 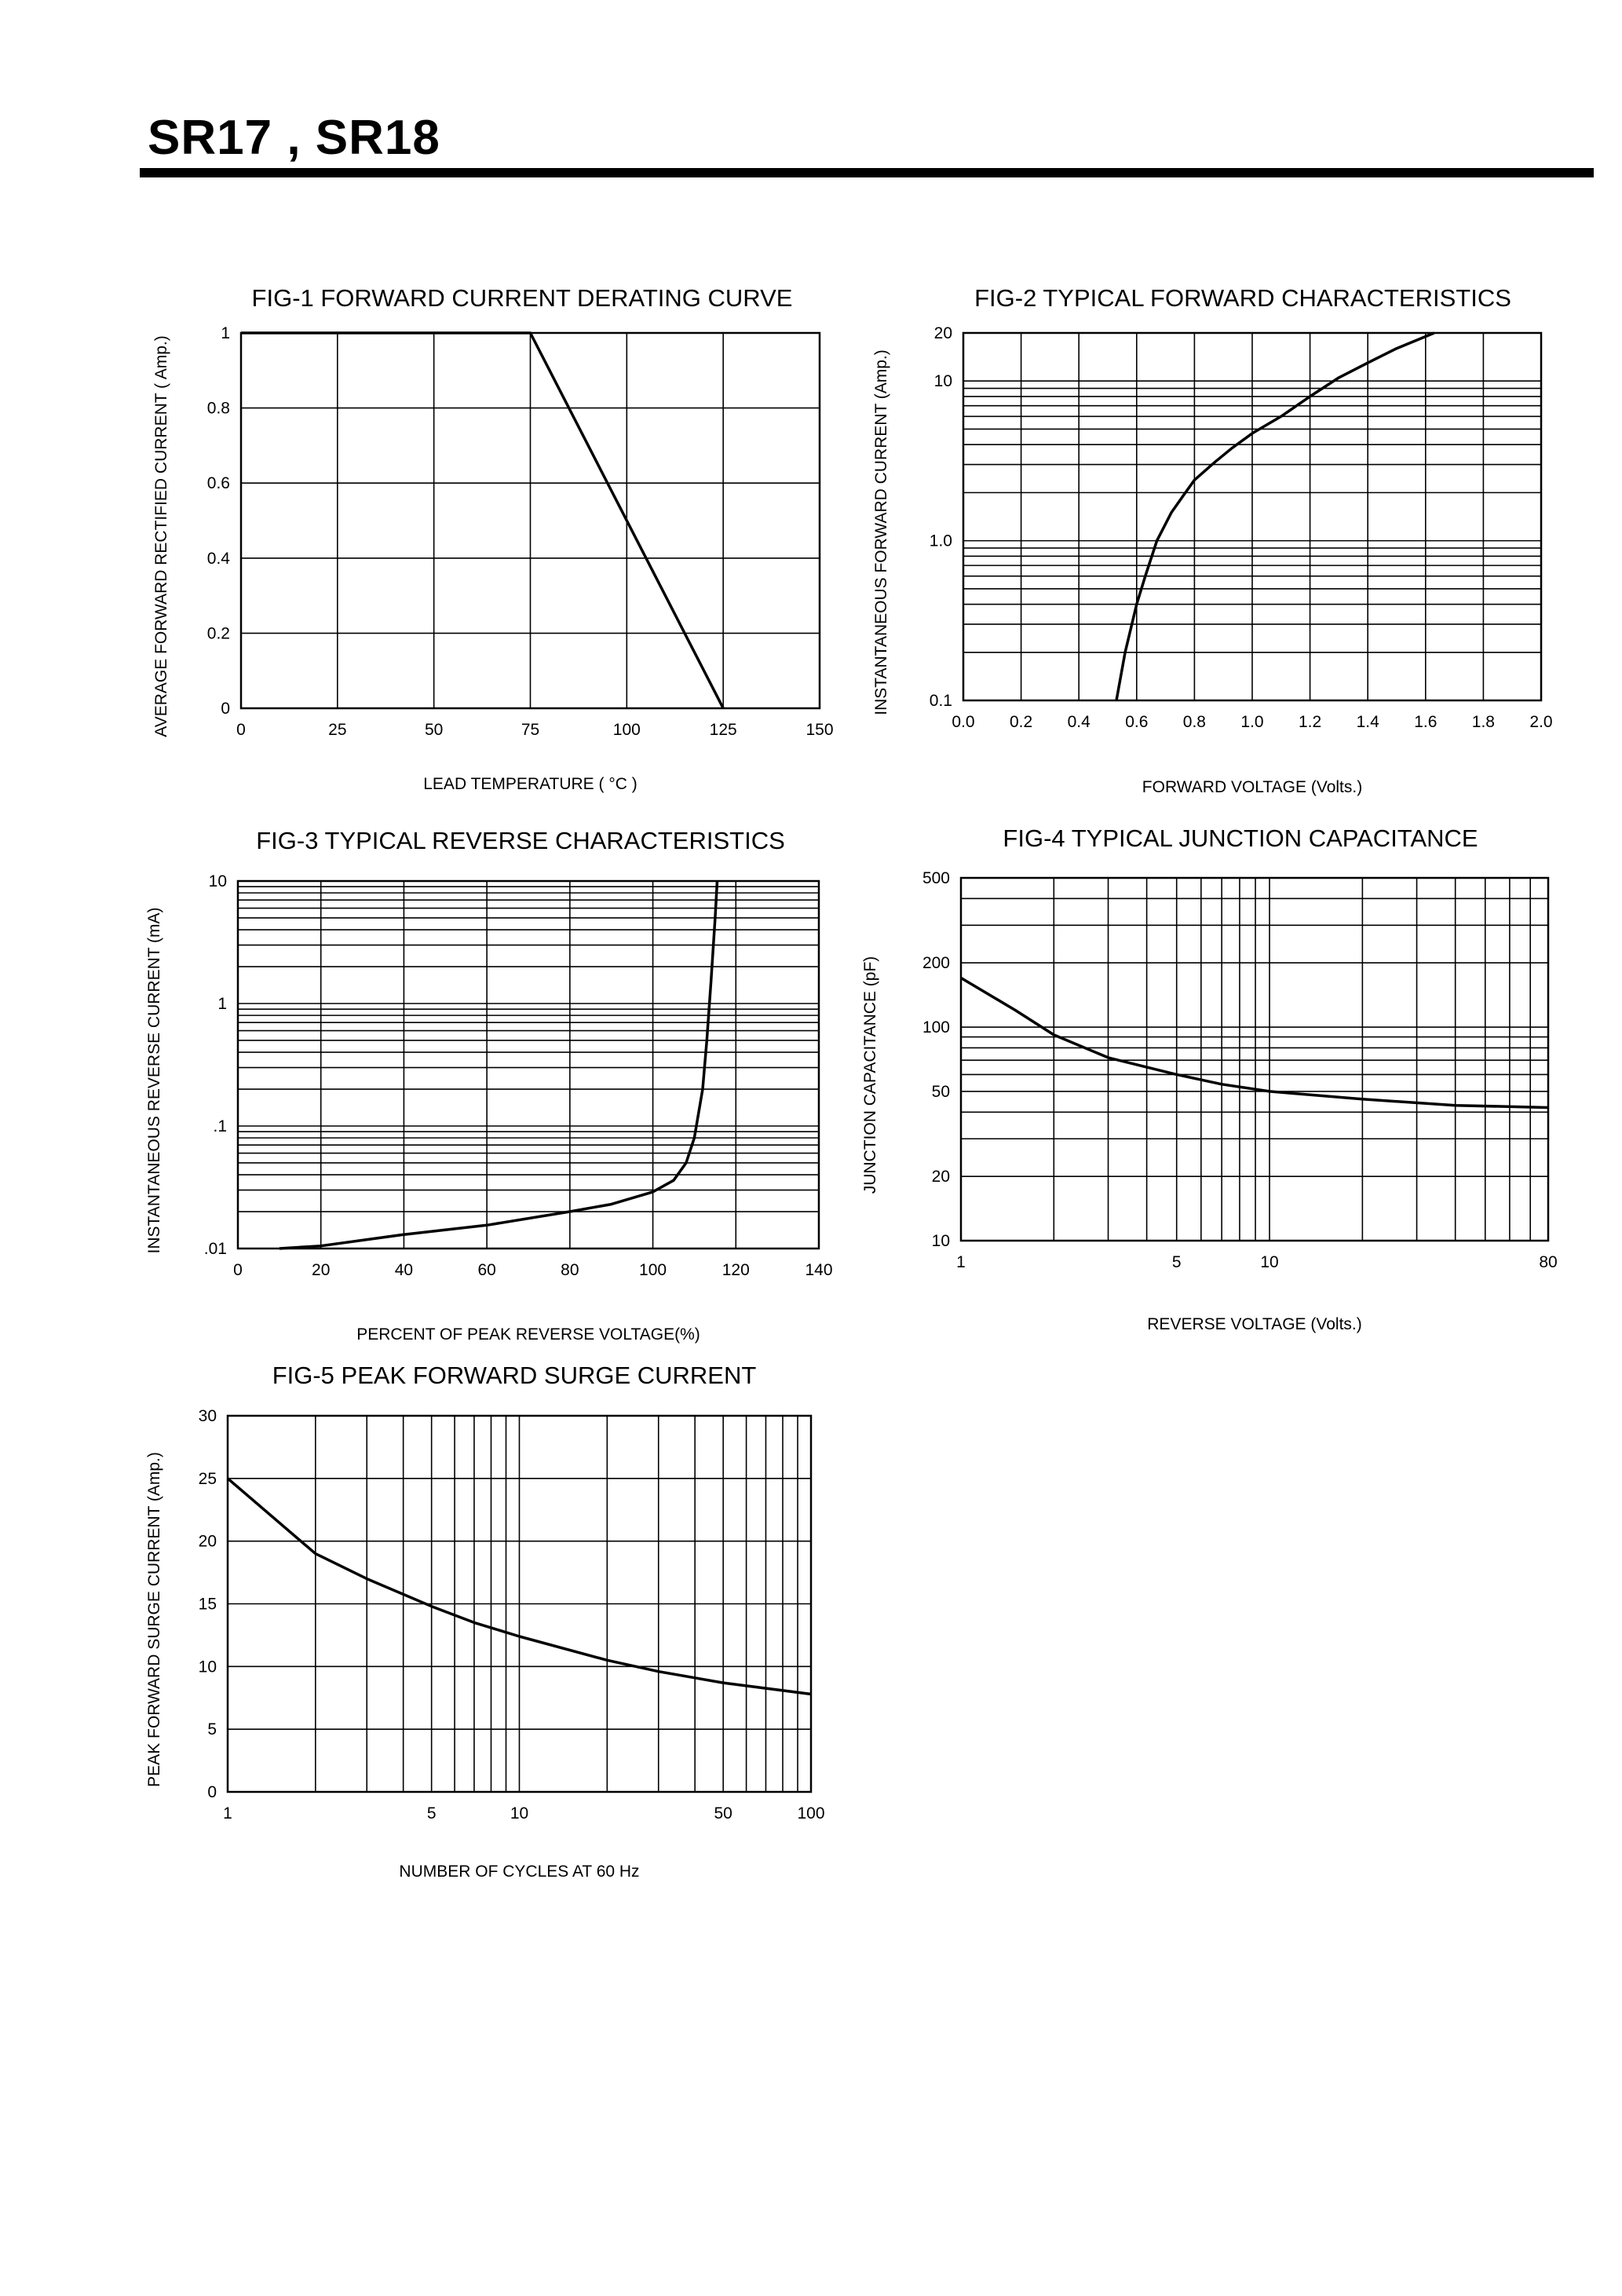 I want to click on y-tick-label: 15, so click(x=208, y=1605).